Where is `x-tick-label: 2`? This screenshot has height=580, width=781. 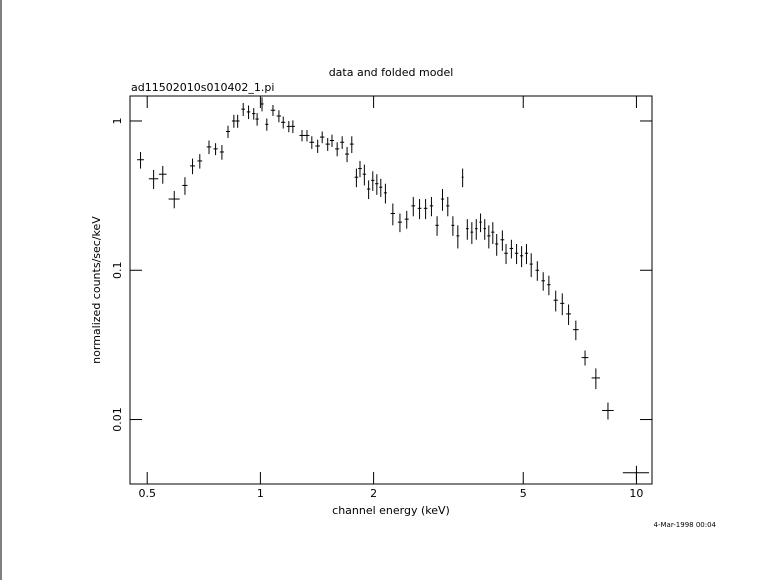 x-tick-label: 2 is located at coordinates (373, 493).